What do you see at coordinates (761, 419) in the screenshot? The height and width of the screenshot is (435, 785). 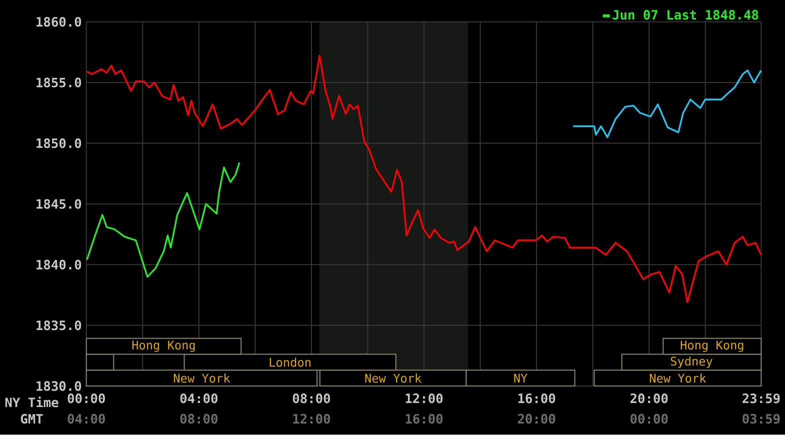 I see `x2-tick-label: 03:59` at bounding box center [761, 419].